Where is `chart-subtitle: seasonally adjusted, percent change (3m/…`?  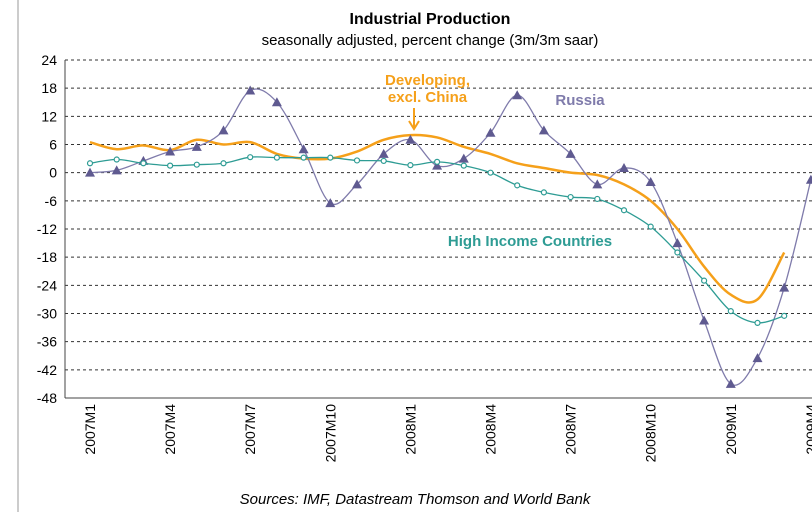 chart-subtitle: seasonally adjusted, percent change (3m/… is located at coordinates (430, 40).